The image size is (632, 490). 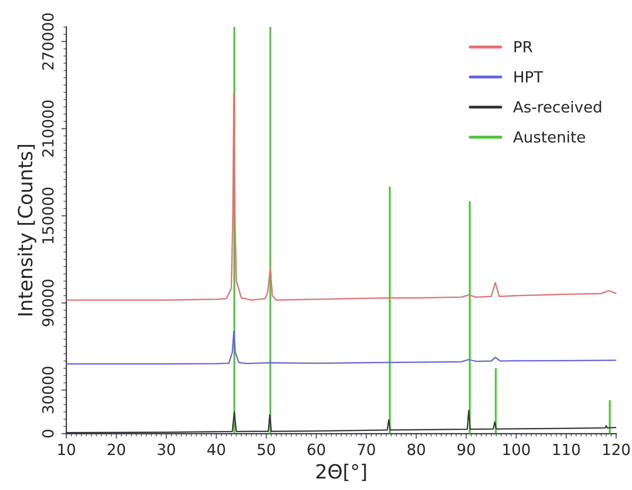 I want to click on legend-label: Austenite, so click(x=549, y=136).